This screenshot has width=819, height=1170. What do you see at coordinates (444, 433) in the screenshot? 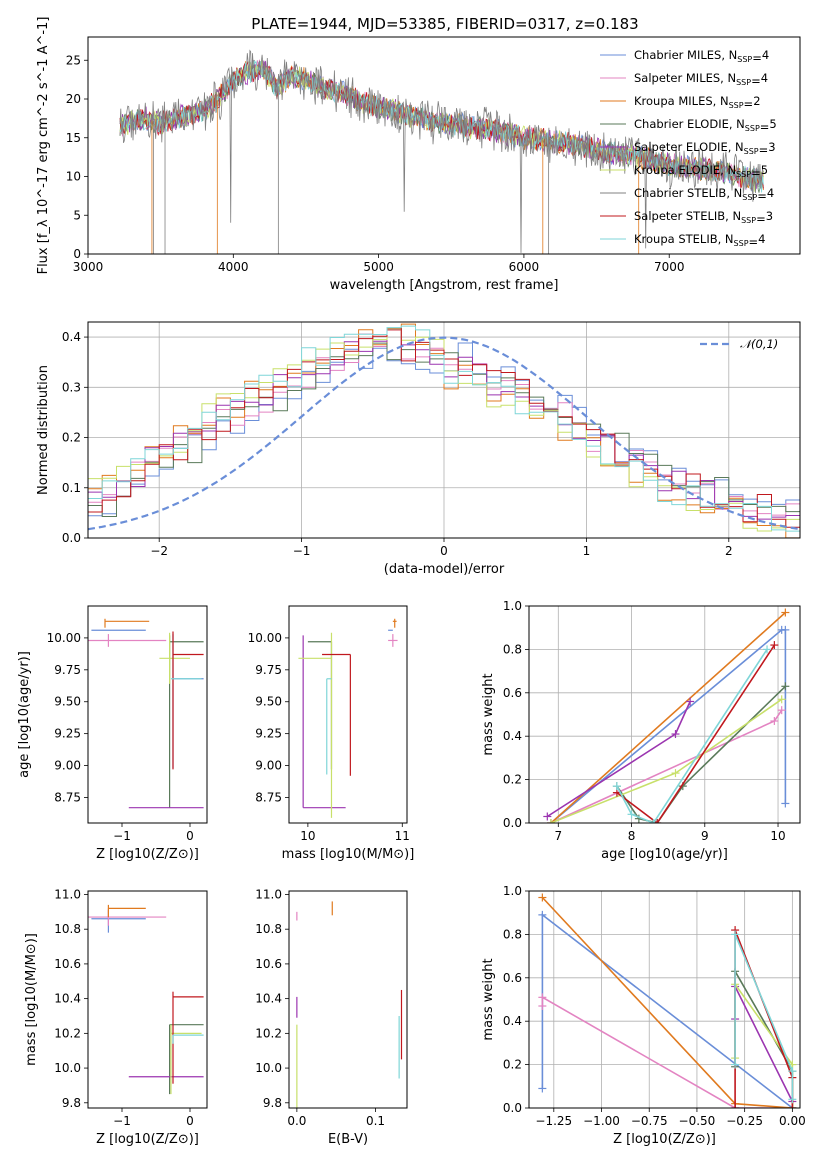
I see `normal-reference-curve` at bounding box center [444, 433].